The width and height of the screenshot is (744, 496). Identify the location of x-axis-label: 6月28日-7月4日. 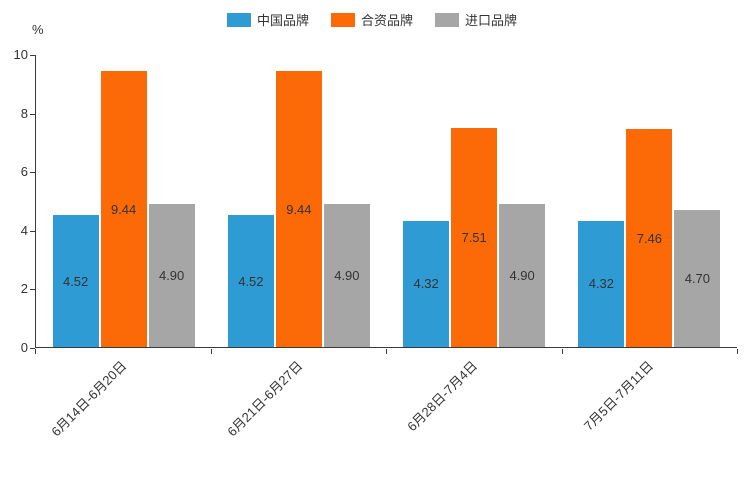
(442, 396).